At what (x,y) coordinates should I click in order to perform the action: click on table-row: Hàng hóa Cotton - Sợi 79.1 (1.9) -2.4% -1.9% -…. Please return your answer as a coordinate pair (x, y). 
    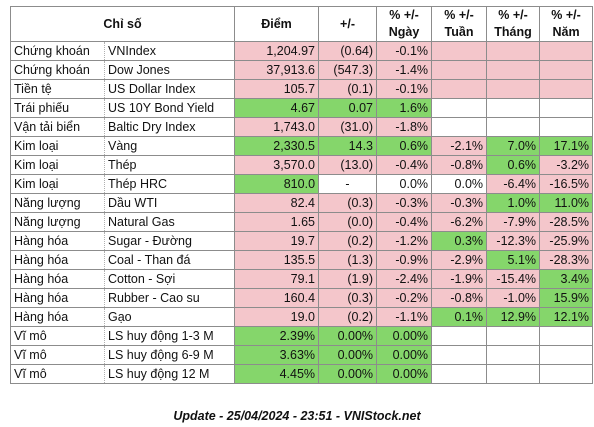
    Looking at the image, I should click on (302, 279).